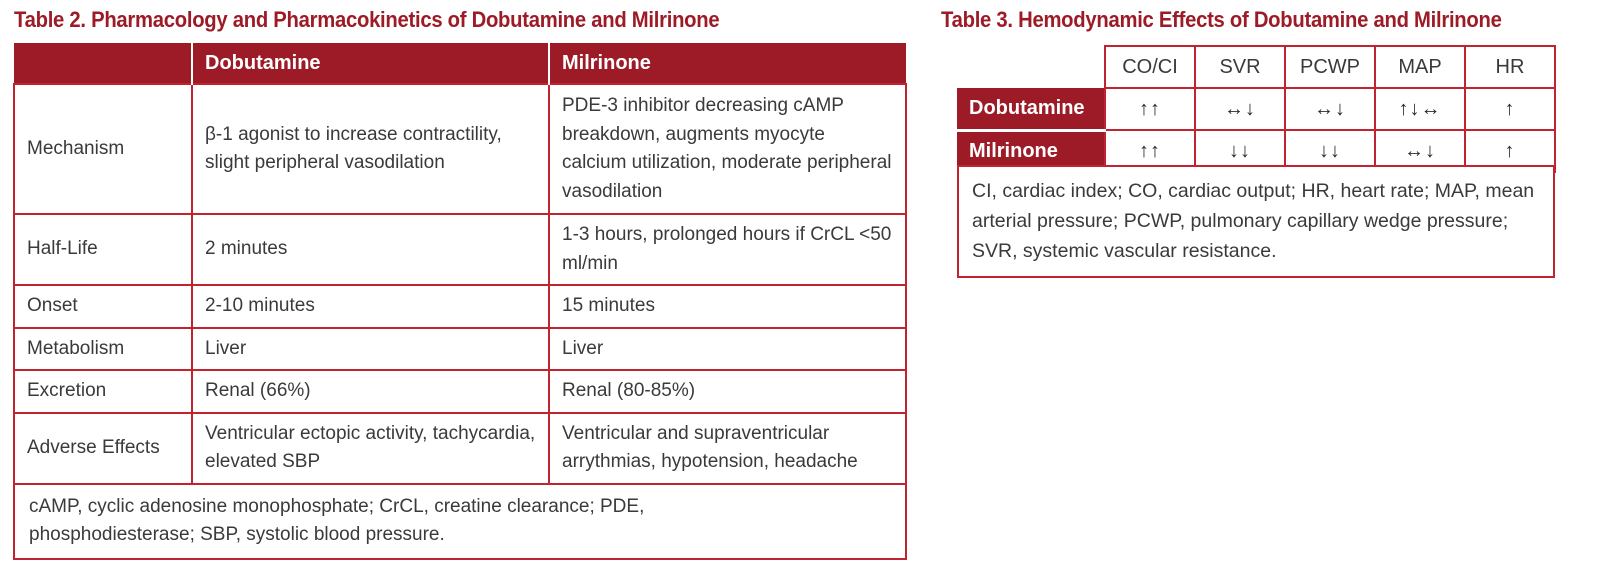 Image resolution: width=1600 pixels, height=570 pixels. Describe the element at coordinates (370, 63) in the screenshot. I see `table2-col-header-dobutamine: Dobutamine` at that location.